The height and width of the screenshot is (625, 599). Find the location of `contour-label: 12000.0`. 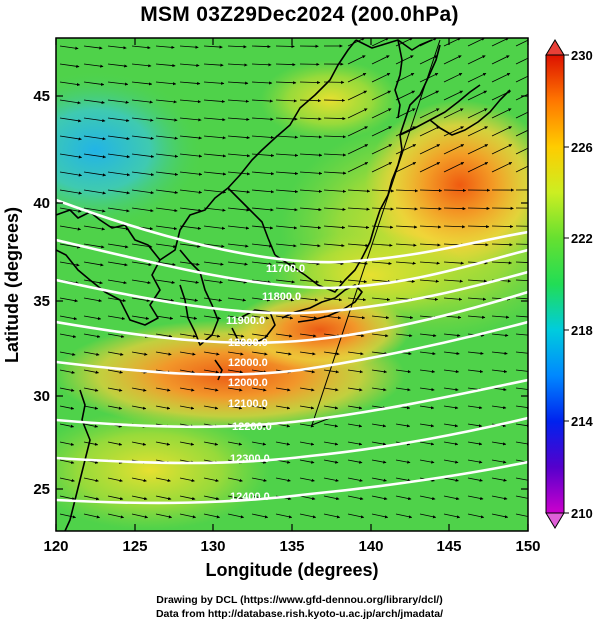

contour-label: 12000.0 is located at coordinates (248, 343).